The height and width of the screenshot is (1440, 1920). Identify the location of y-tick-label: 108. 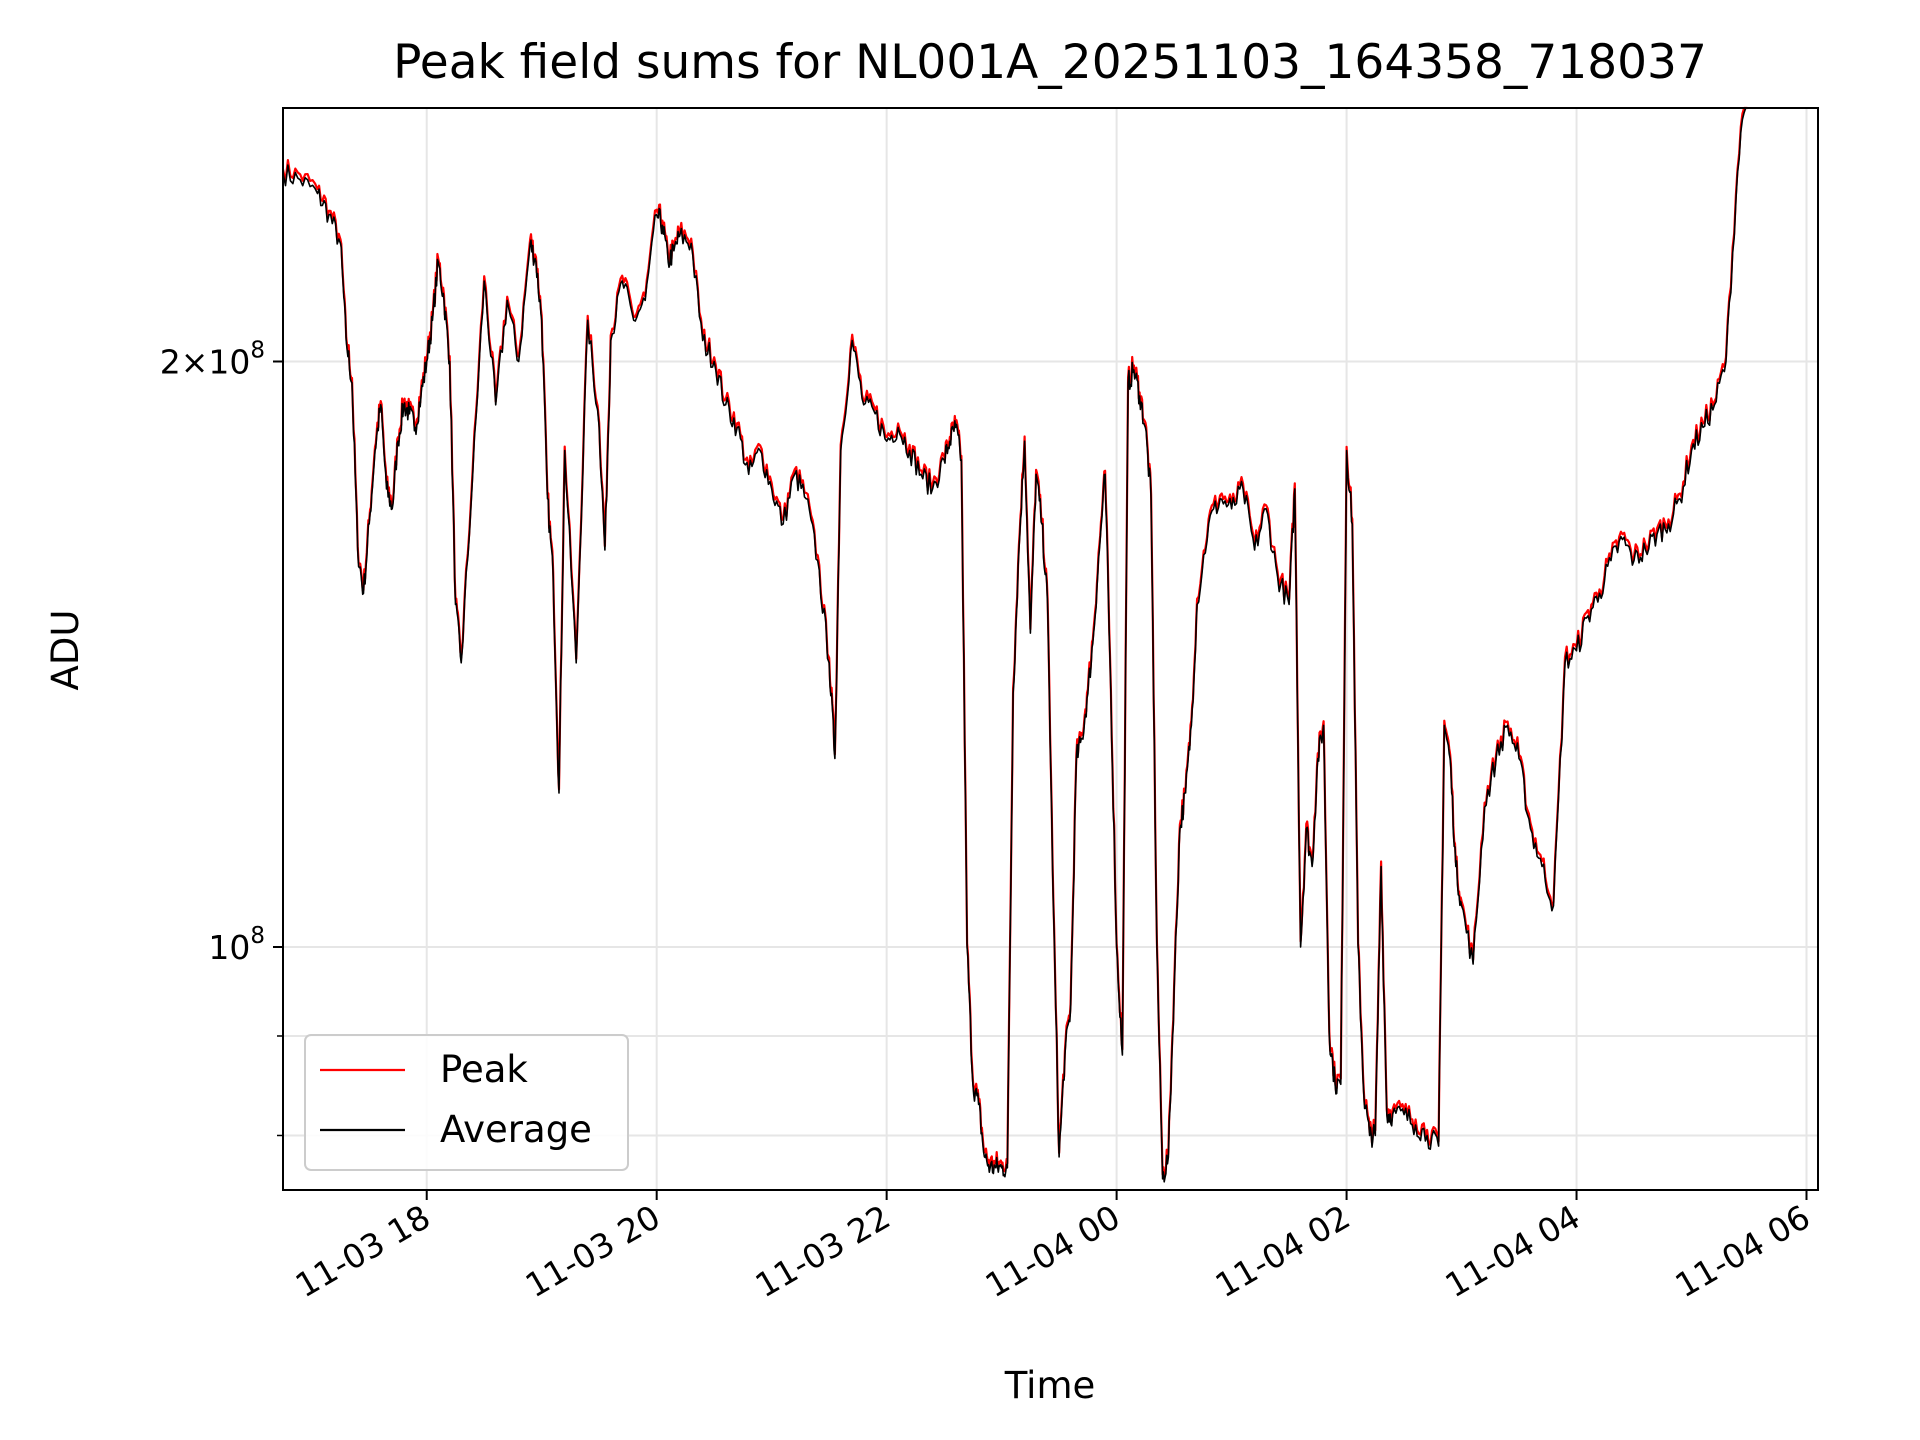
(236, 945).